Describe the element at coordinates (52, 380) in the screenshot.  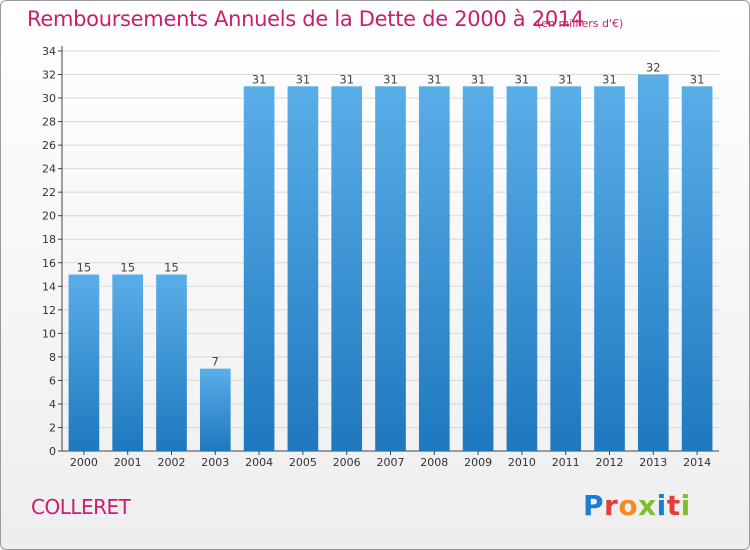
I see `y-tick-label: 6` at that location.